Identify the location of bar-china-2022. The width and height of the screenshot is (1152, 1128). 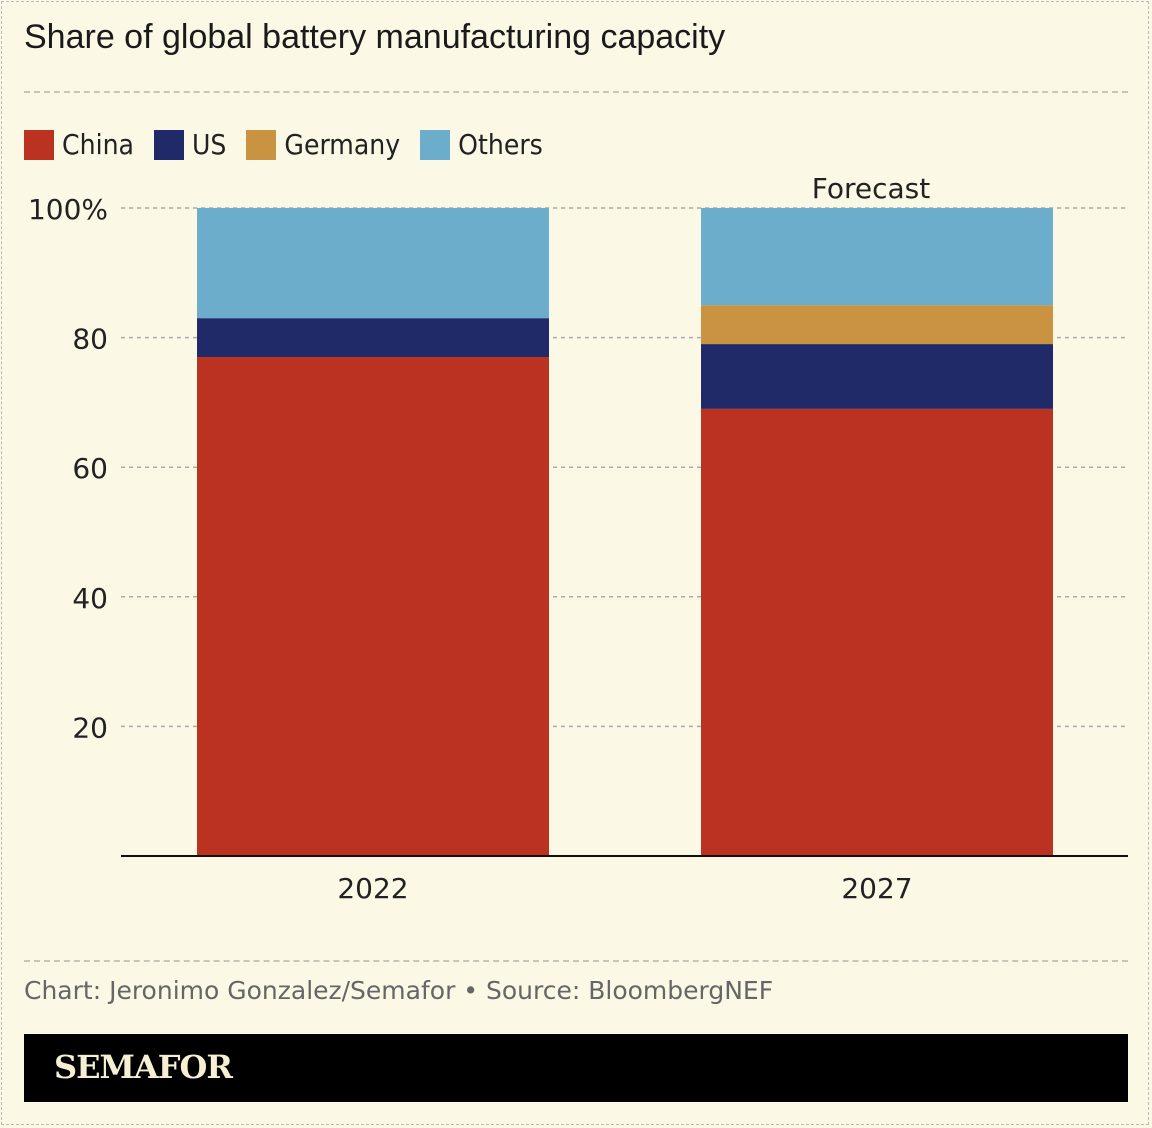
(373, 606).